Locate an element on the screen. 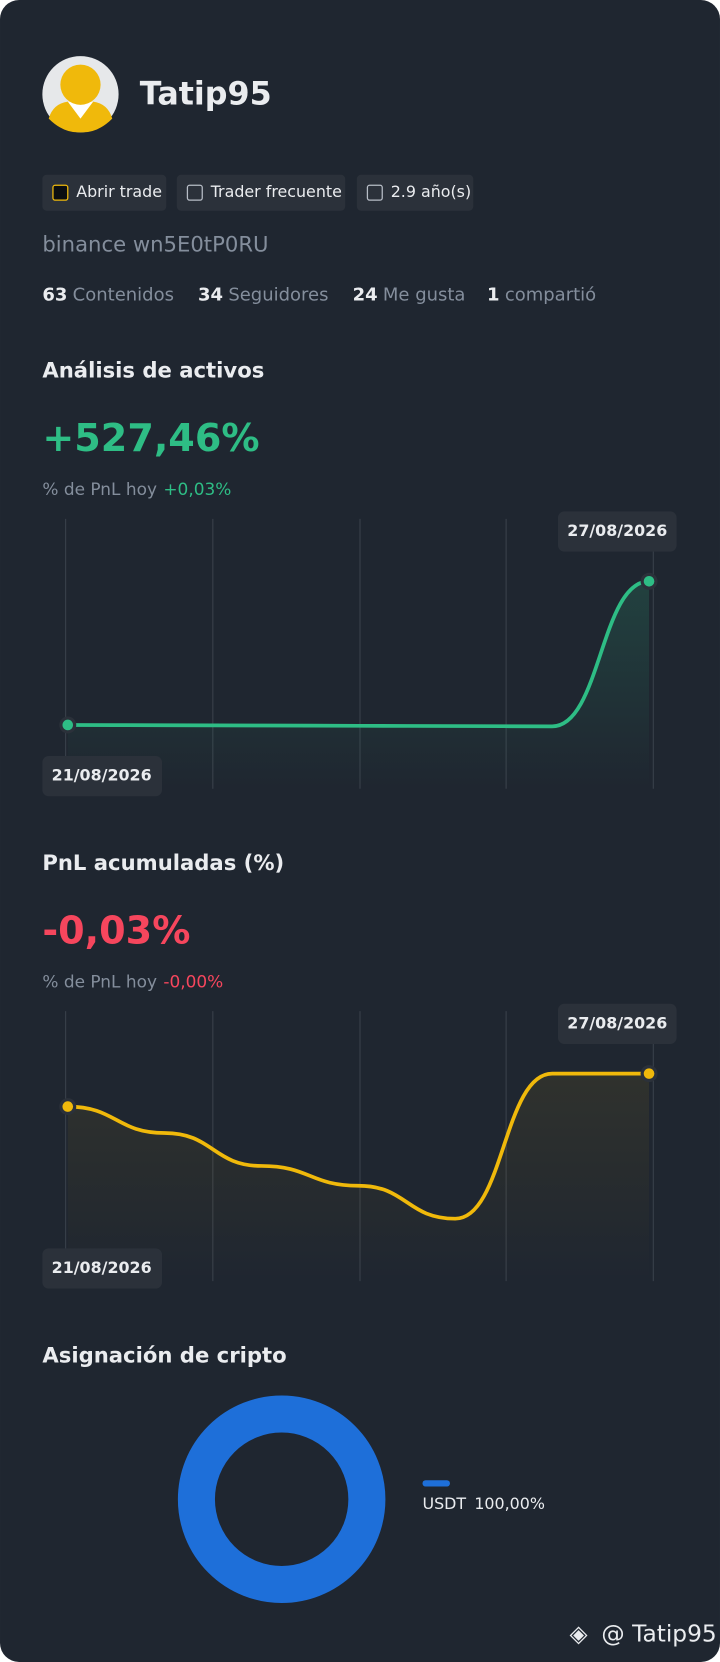 Image resolution: width=720 pixels, height=1662 pixels. stat-count: 34 is located at coordinates (210, 294).